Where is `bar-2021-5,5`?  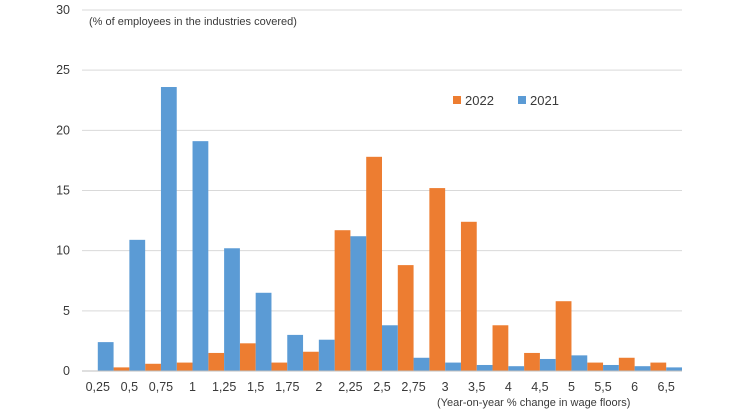 bar-2021-5,5 is located at coordinates (611, 367).